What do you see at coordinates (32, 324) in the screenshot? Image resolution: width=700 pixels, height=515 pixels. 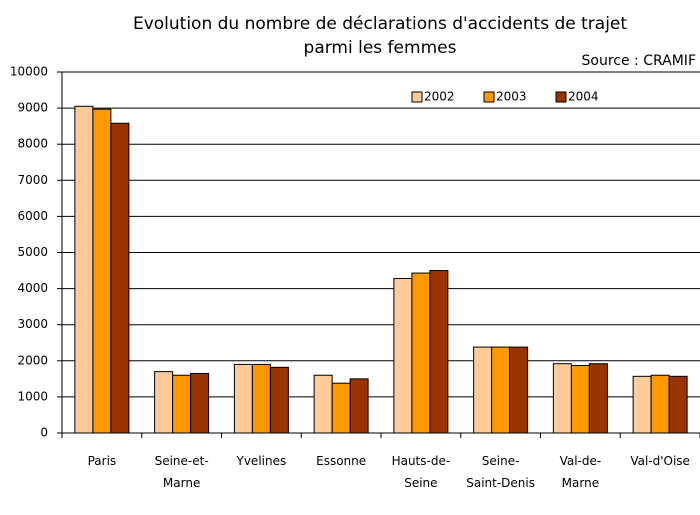 I see `y-tick-label: 3000` at bounding box center [32, 324].